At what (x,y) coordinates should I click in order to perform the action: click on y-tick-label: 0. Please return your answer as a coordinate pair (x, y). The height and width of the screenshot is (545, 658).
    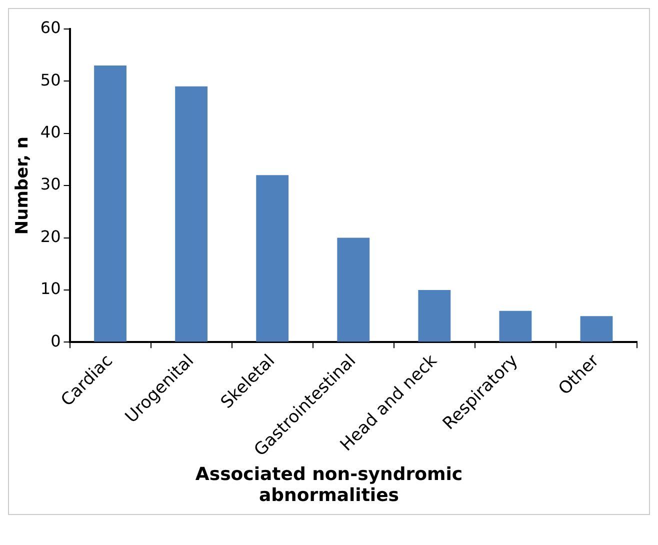
    Looking at the image, I should click on (55, 340).